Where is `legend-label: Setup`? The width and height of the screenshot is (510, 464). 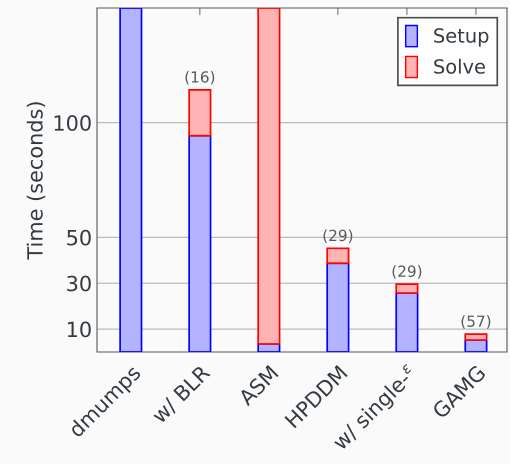 legend-label: Setup is located at coordinates (461, 37).